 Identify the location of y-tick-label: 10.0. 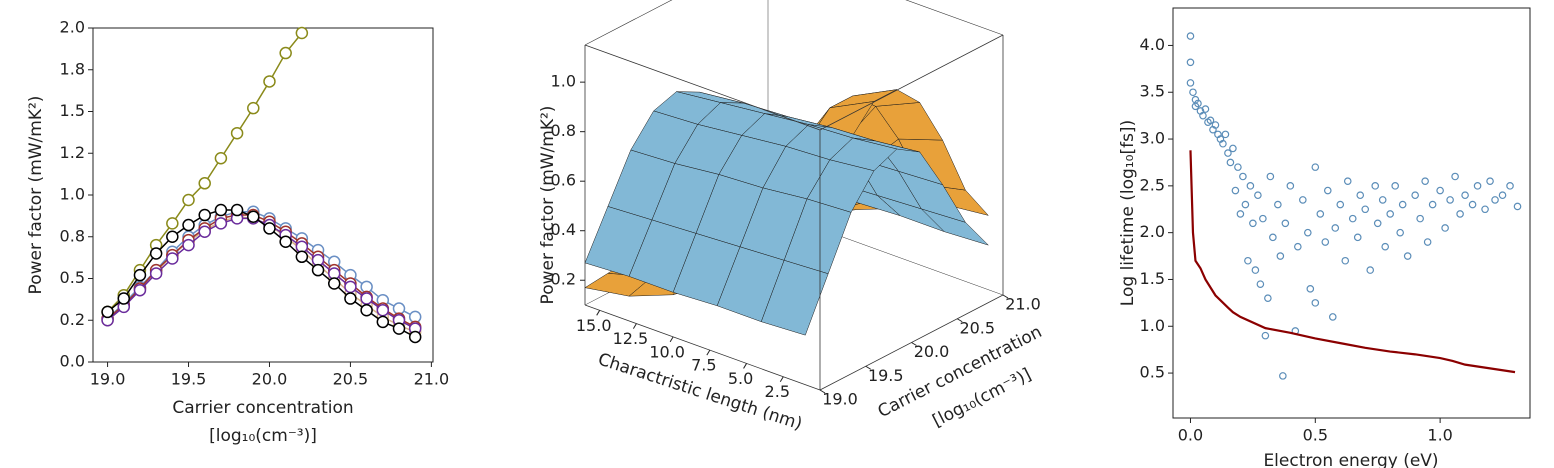
(667, 351).